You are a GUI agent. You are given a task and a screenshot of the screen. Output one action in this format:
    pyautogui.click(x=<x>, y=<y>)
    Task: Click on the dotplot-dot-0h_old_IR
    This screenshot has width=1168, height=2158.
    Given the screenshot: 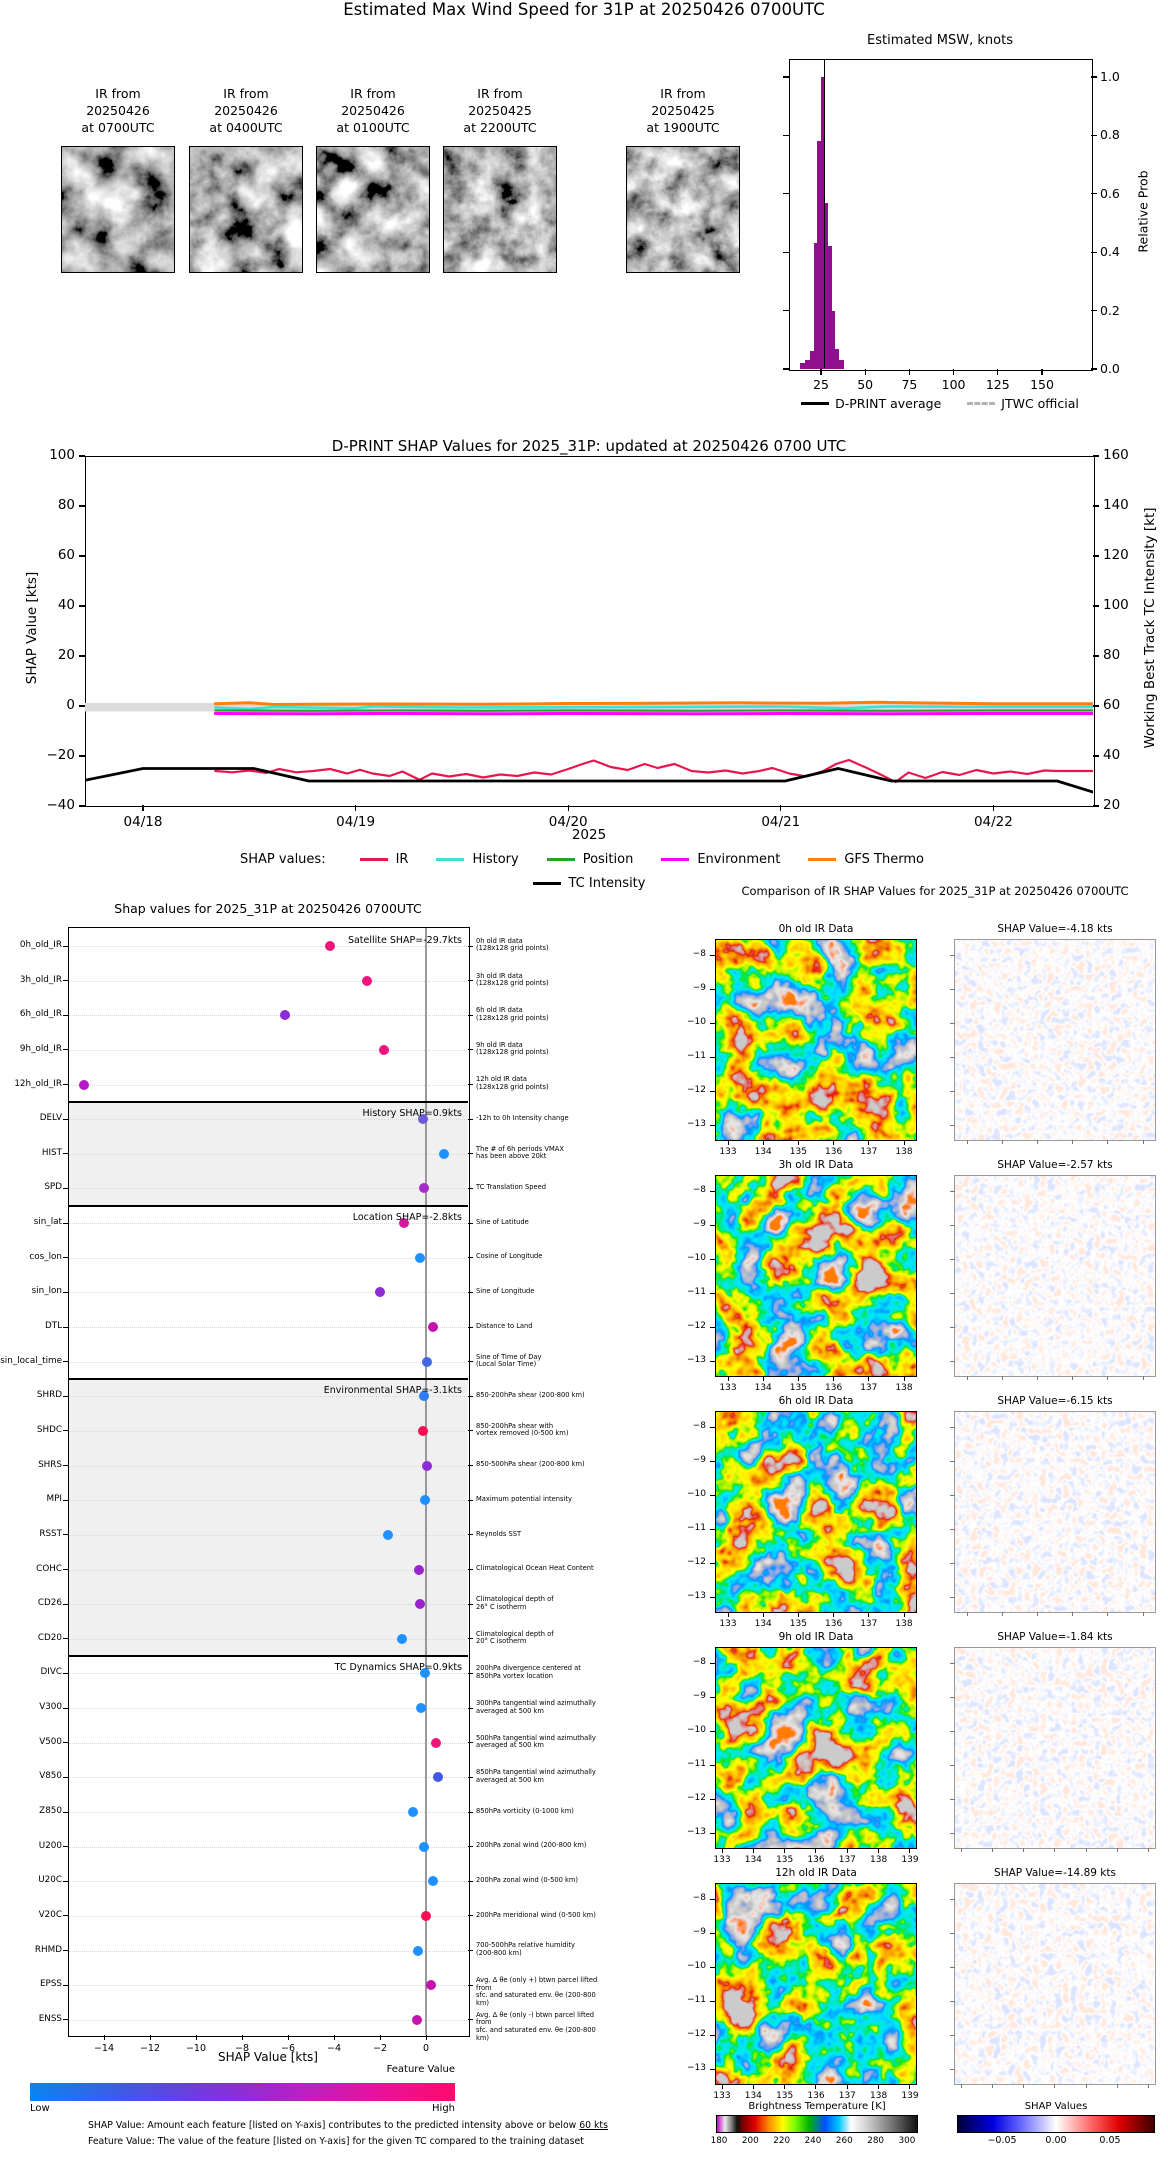 What is the action you would take?
    pyautogui.click(x=329, y=946)
    